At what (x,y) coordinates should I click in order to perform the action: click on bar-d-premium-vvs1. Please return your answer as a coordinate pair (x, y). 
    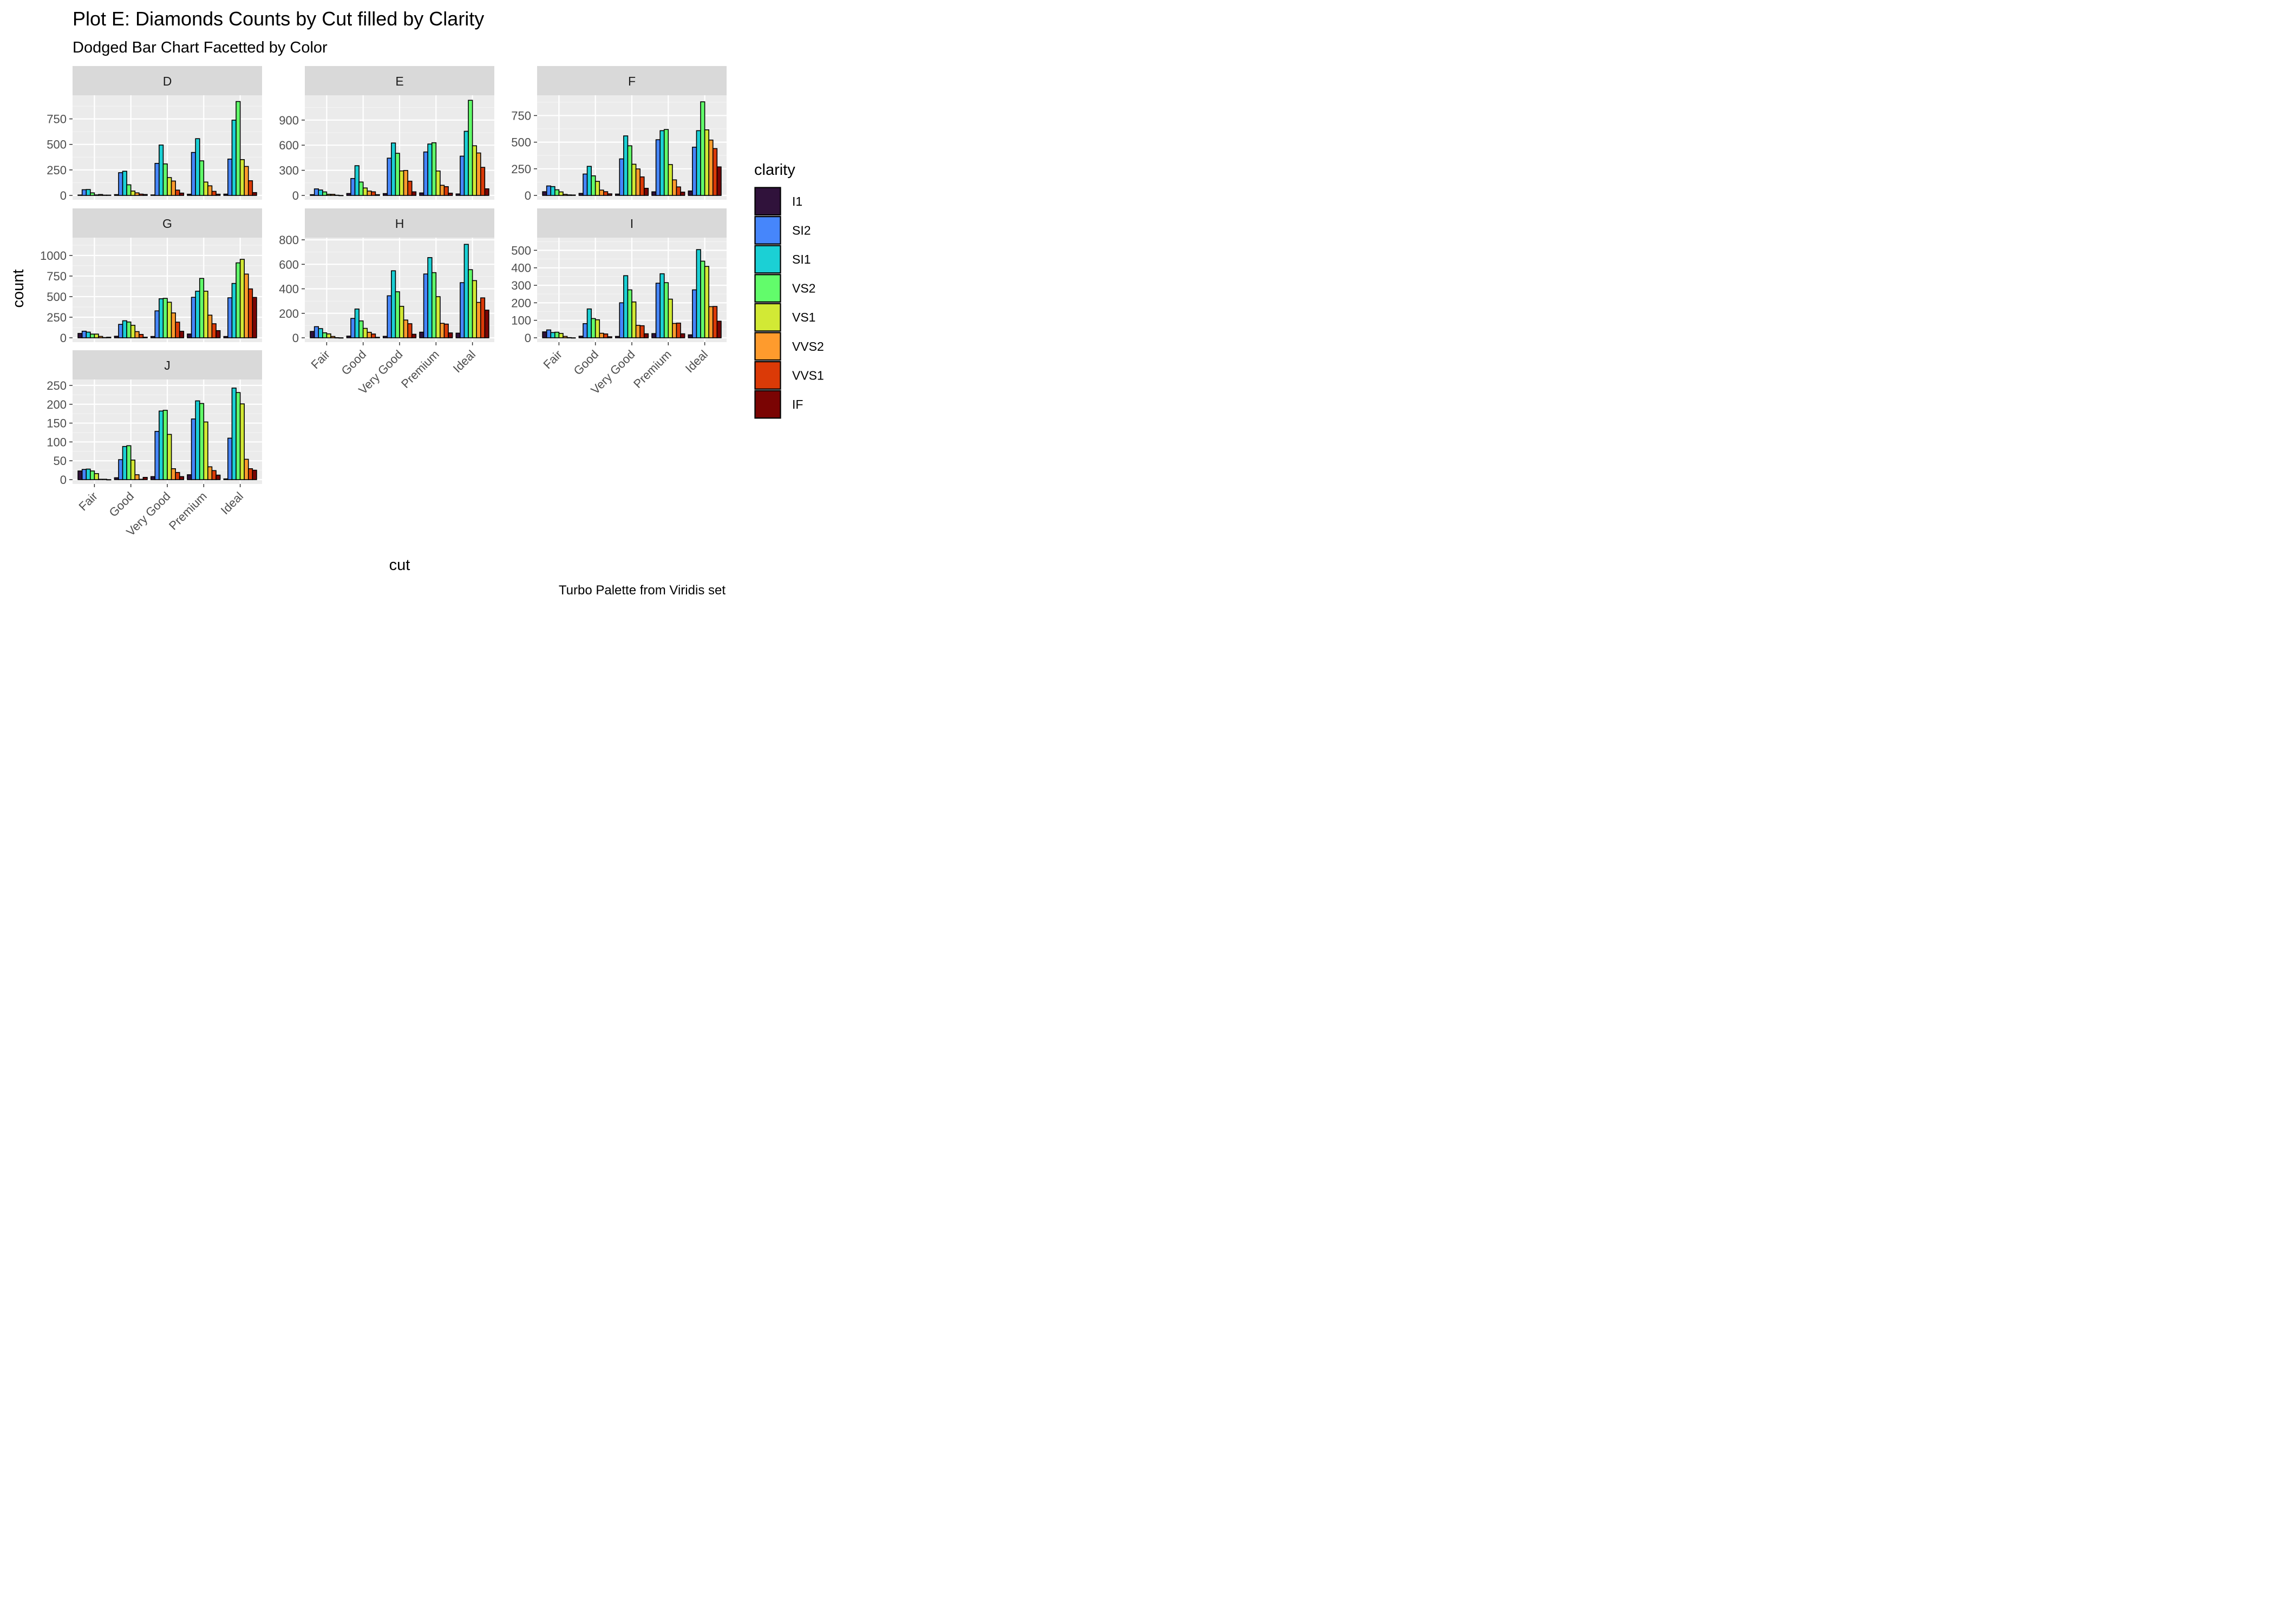
    Looking at the image, I should click on (214, 193).